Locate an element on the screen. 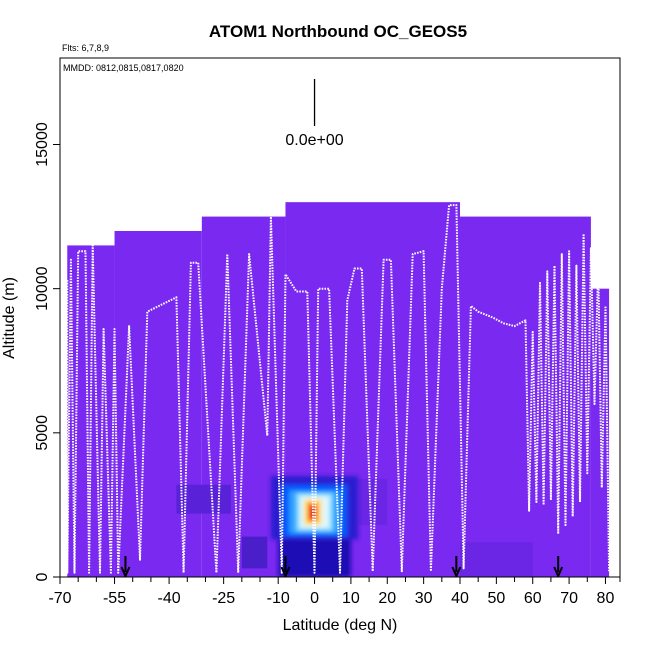  x-tick-label: 30 is located at coordinates (424, 598).